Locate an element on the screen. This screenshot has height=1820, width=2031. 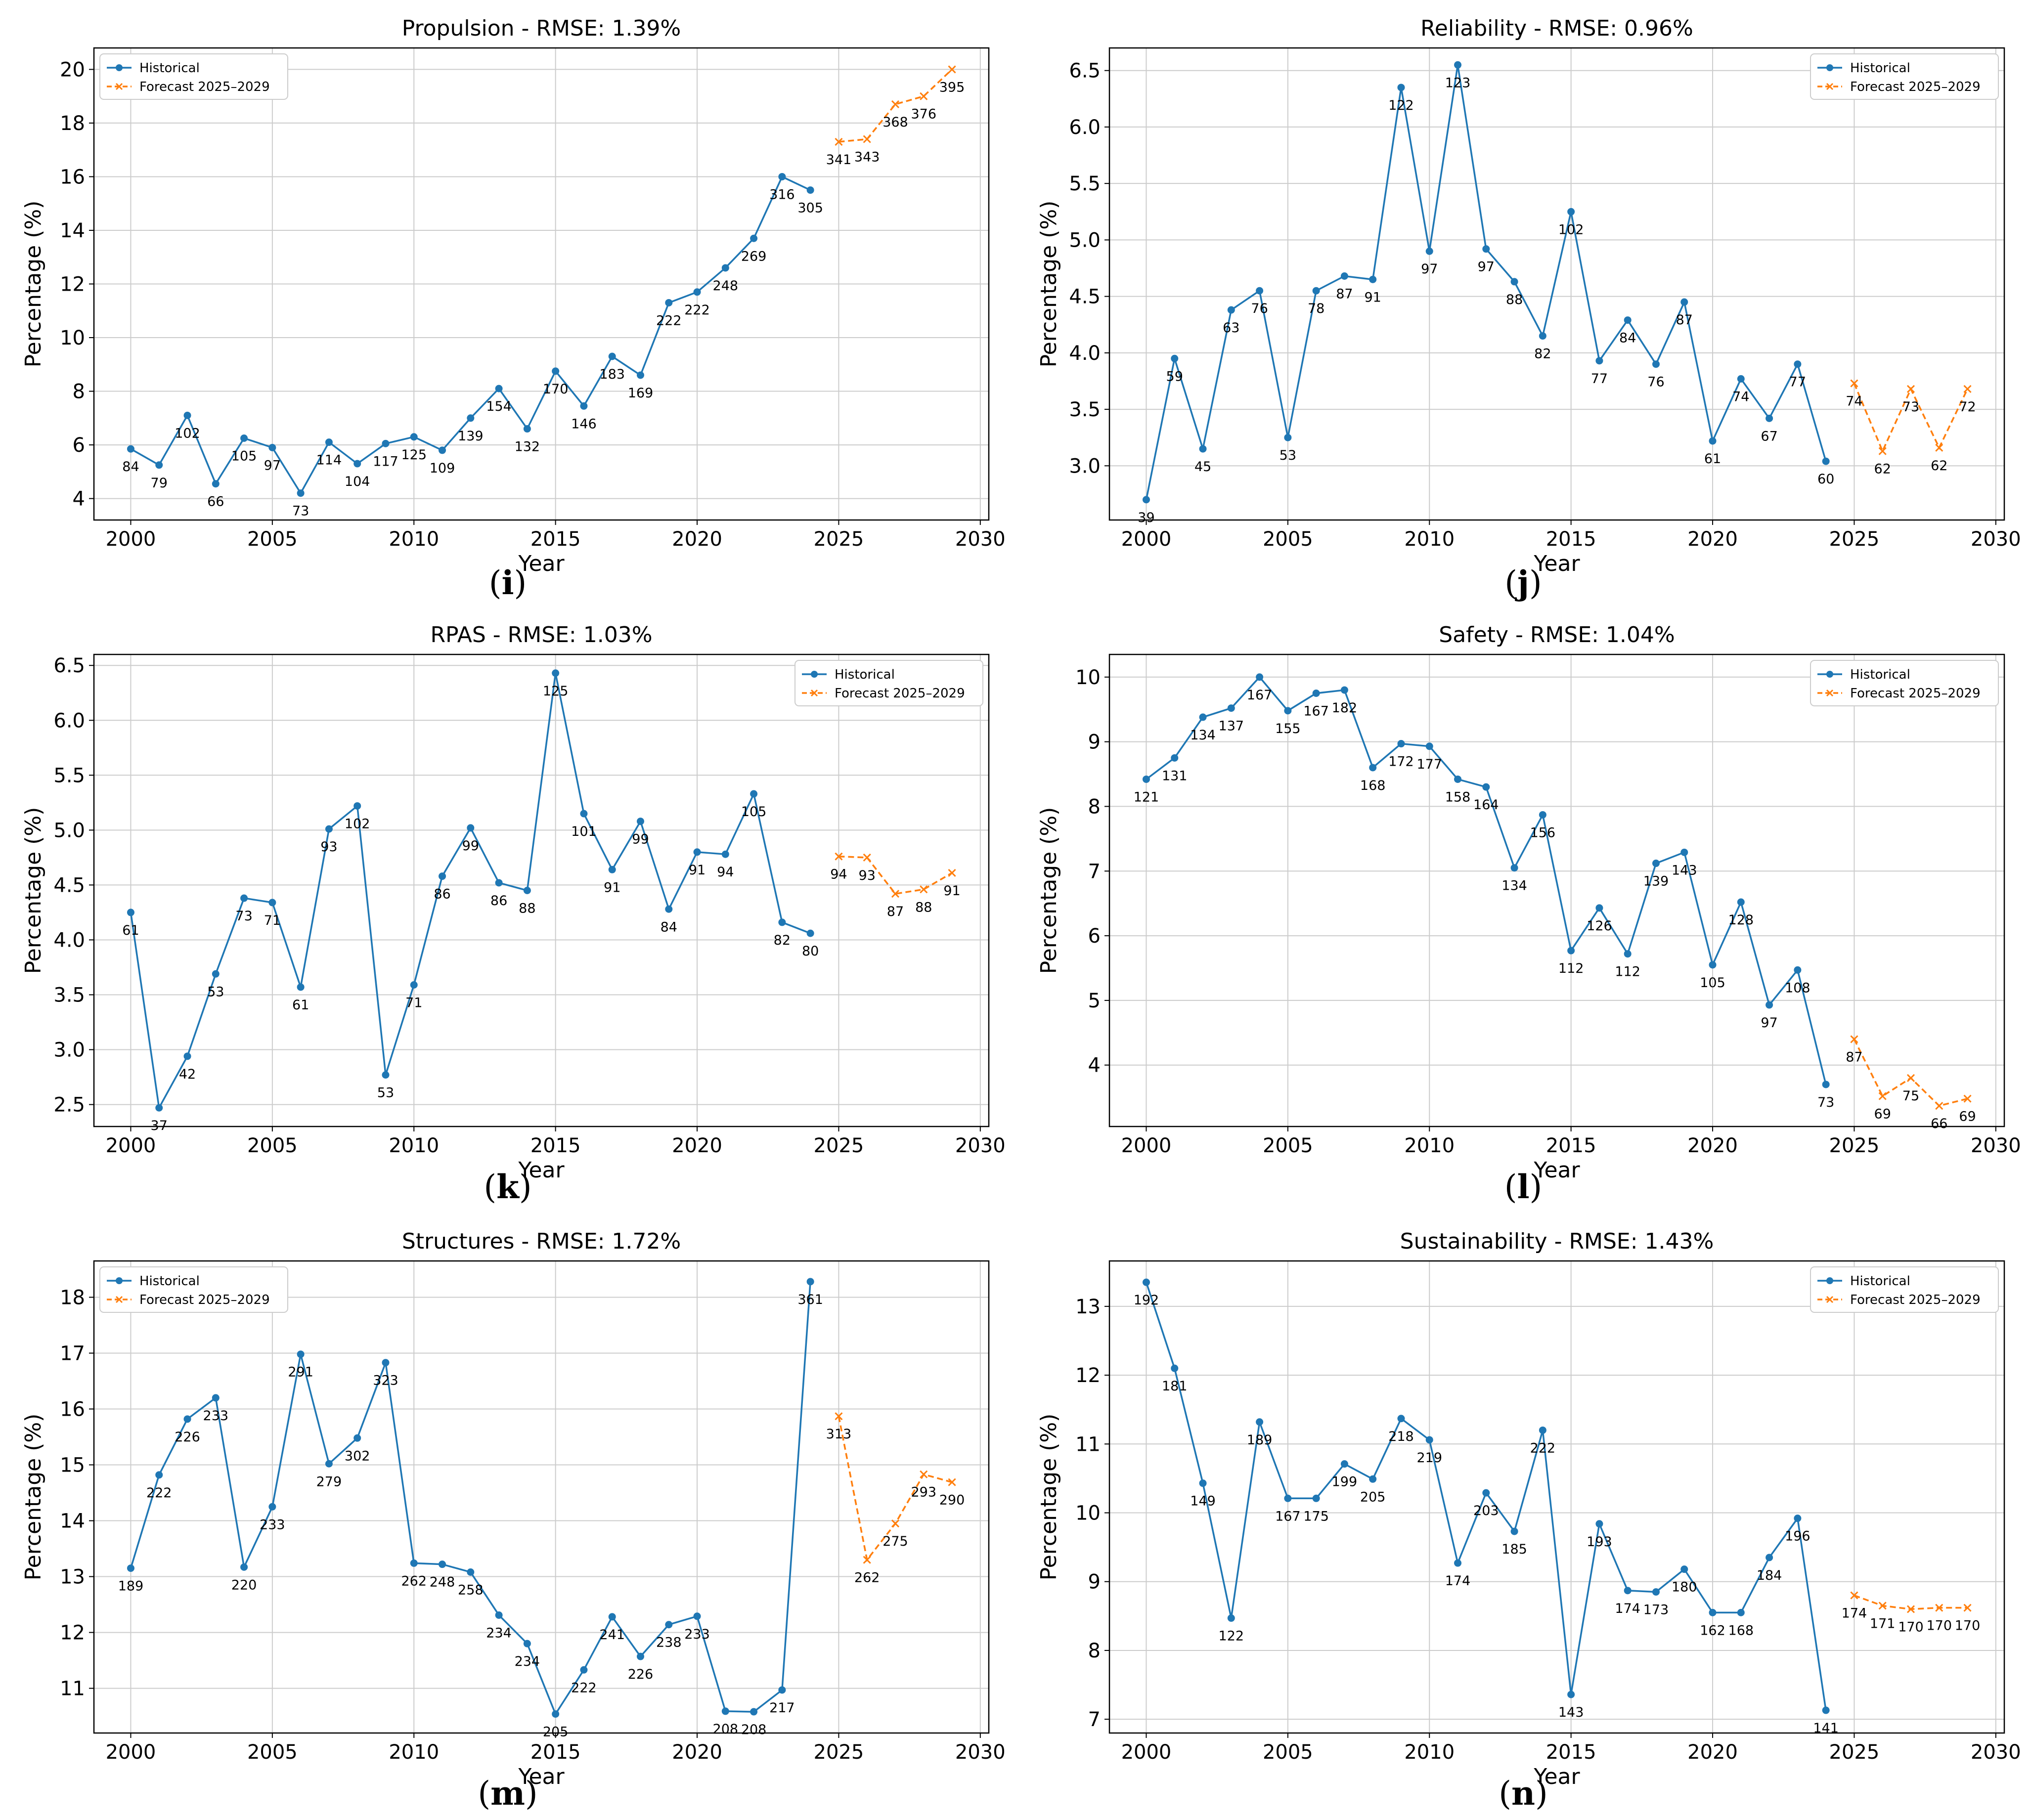
historical-data-label: 79 is located at coordinates (159, 483).